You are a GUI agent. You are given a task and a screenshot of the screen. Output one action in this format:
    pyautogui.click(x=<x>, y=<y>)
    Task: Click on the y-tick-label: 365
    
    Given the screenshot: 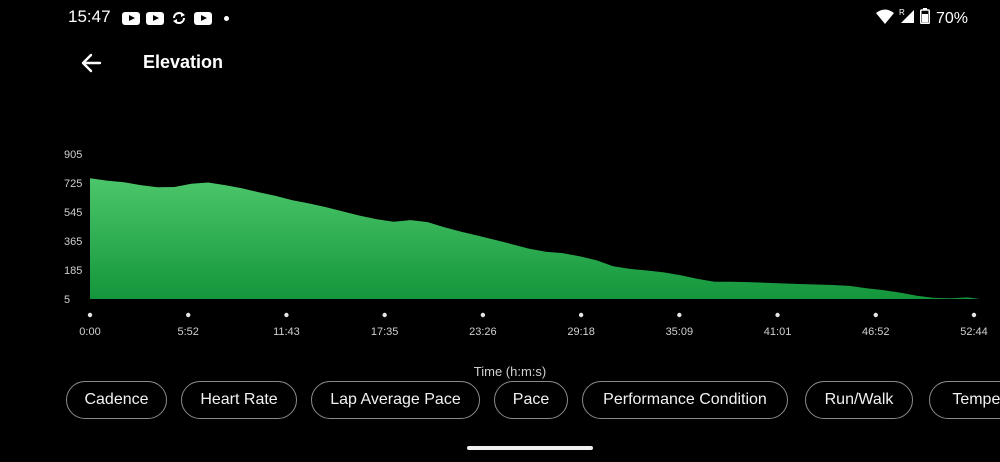 What is the action you would take?
    pyautogui.click(x=73, y=242)
    